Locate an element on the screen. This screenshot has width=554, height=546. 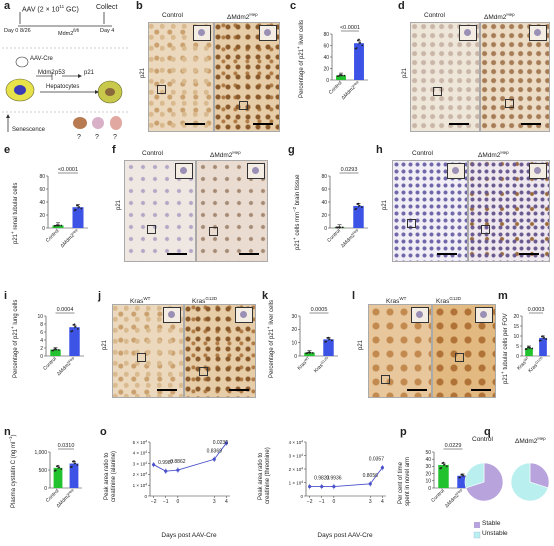
c-ytick-label: 20 is located at coordinates (326, 69).